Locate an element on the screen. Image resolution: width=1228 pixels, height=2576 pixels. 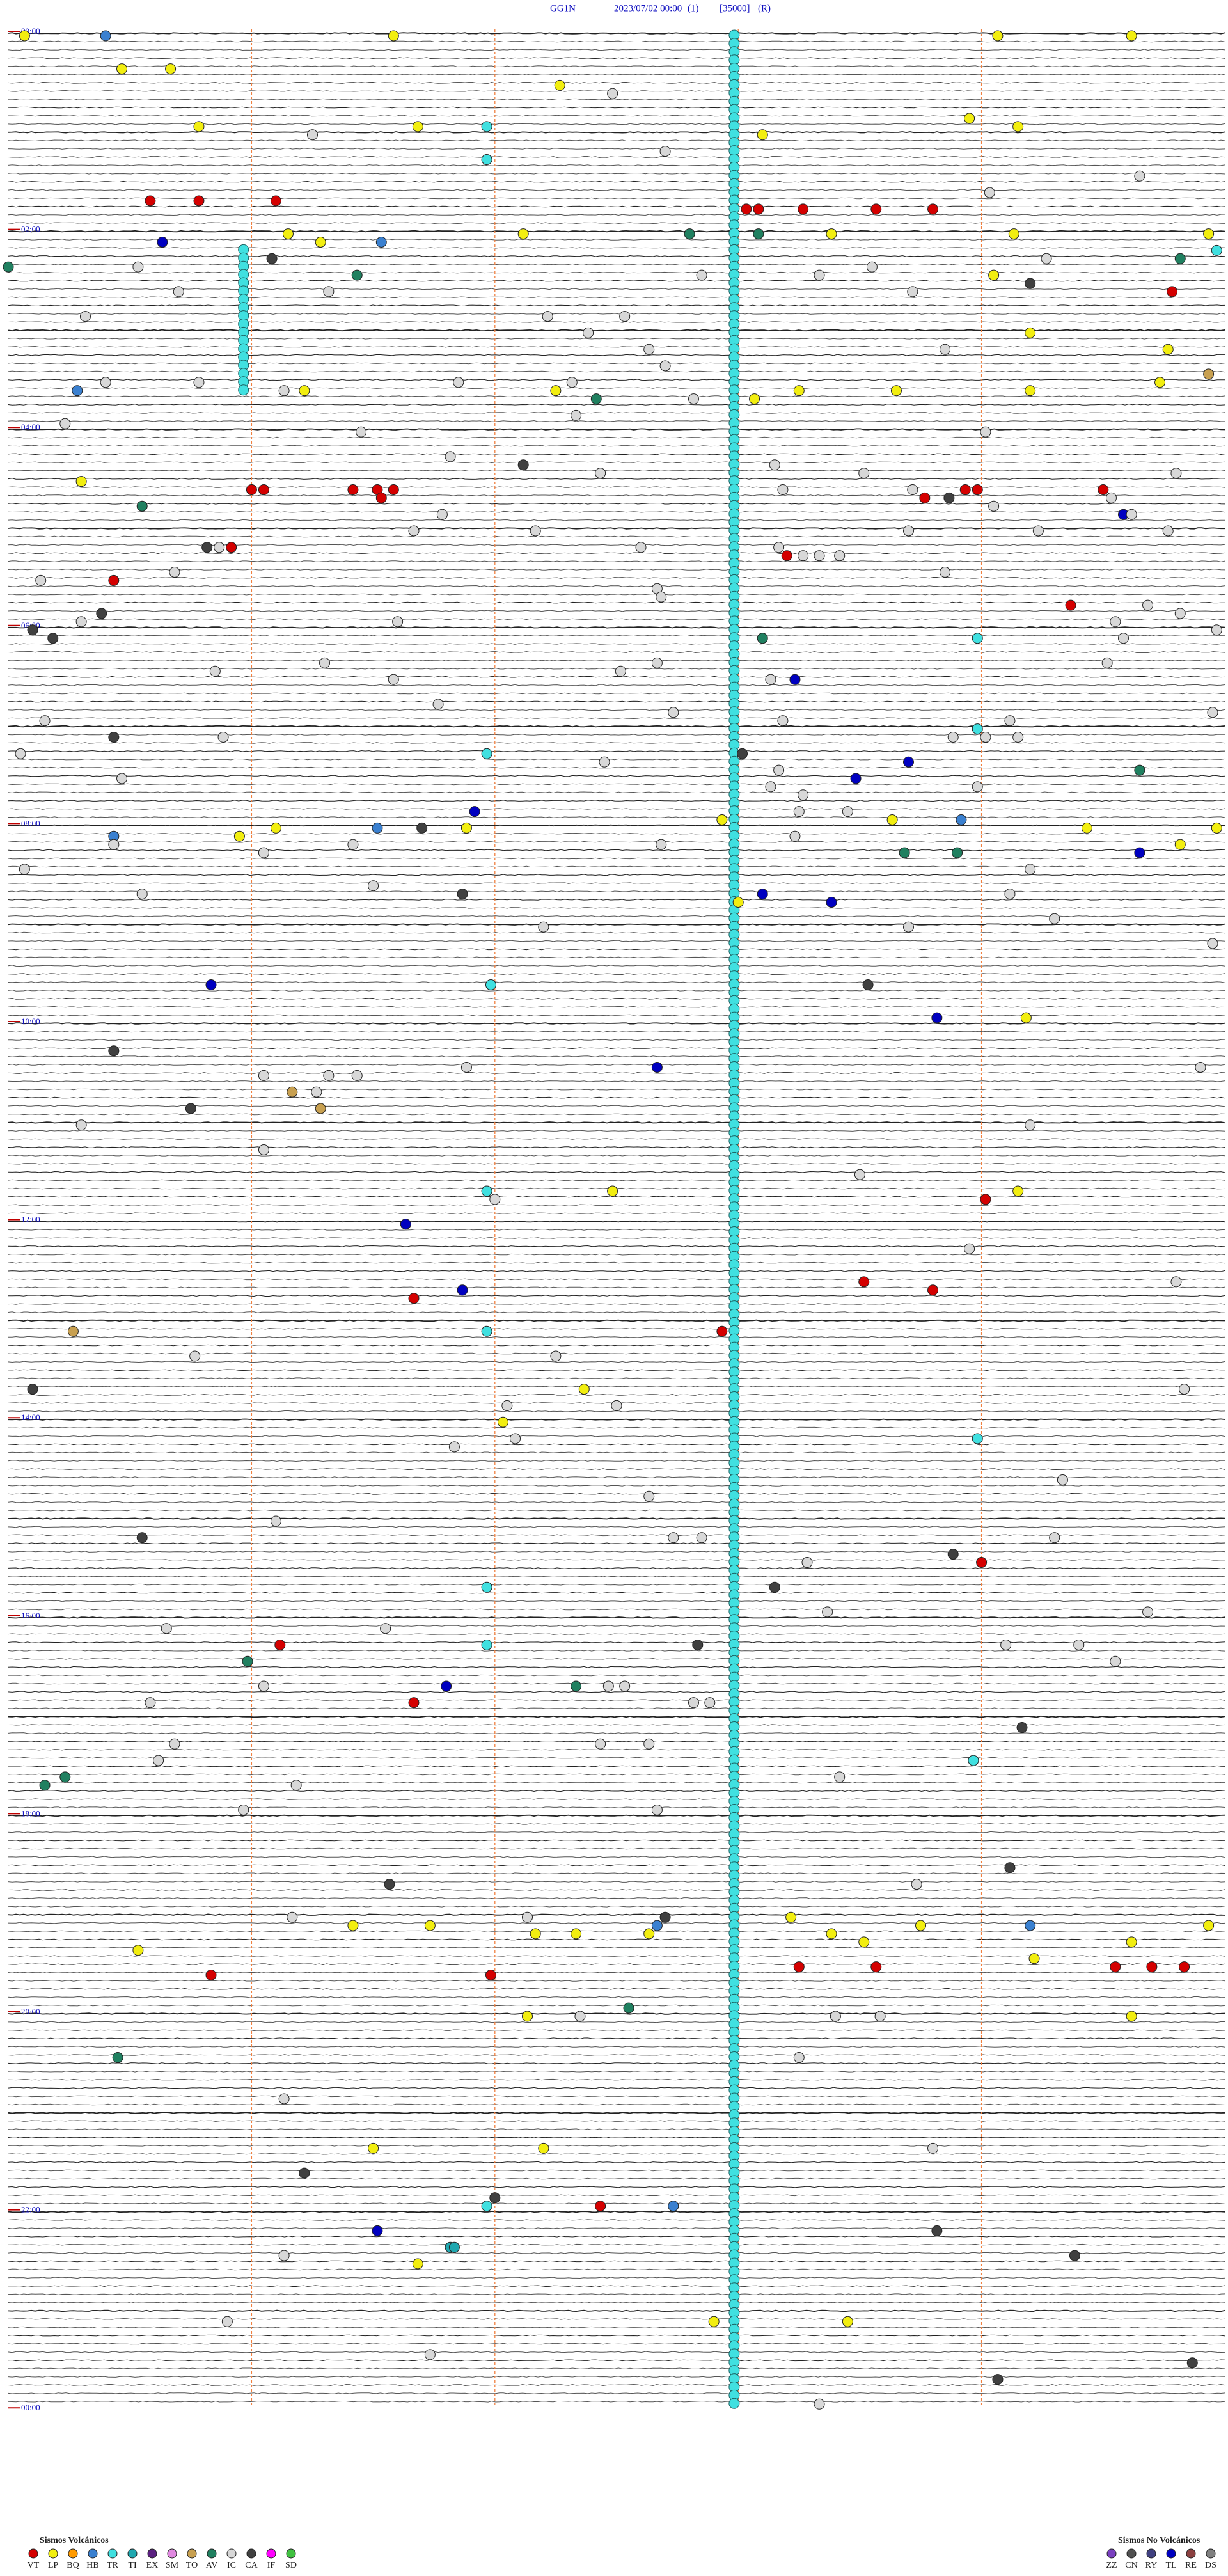
header-field: 2023/07/02 00:00 is located at coordinates (648, 8).